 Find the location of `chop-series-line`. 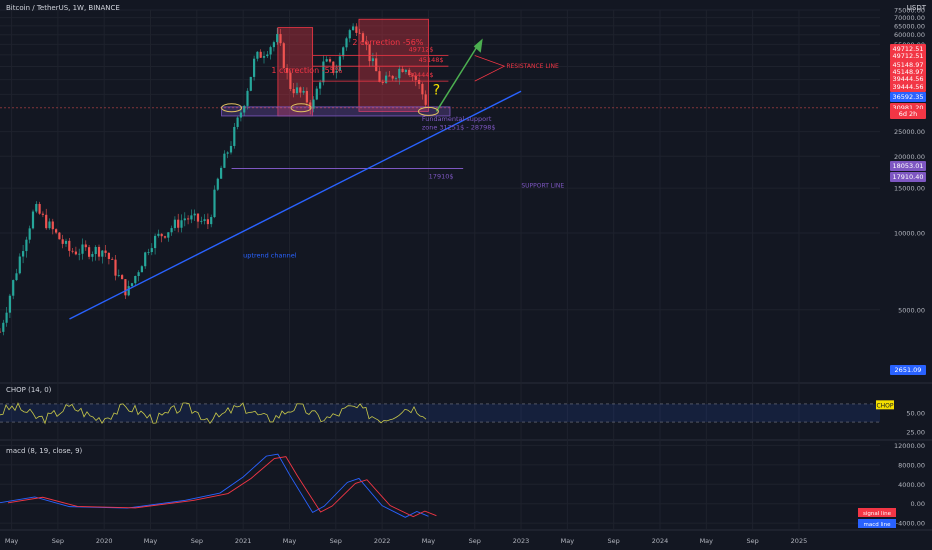

chop-series-line is located at coordinates (213, 413).